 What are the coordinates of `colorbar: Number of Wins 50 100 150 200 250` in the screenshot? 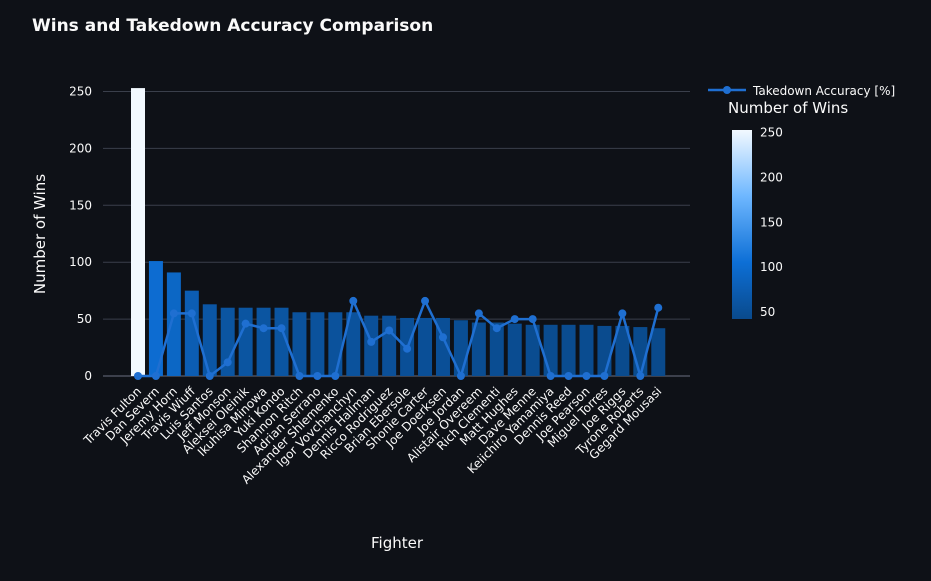 It's located at (788, 209).